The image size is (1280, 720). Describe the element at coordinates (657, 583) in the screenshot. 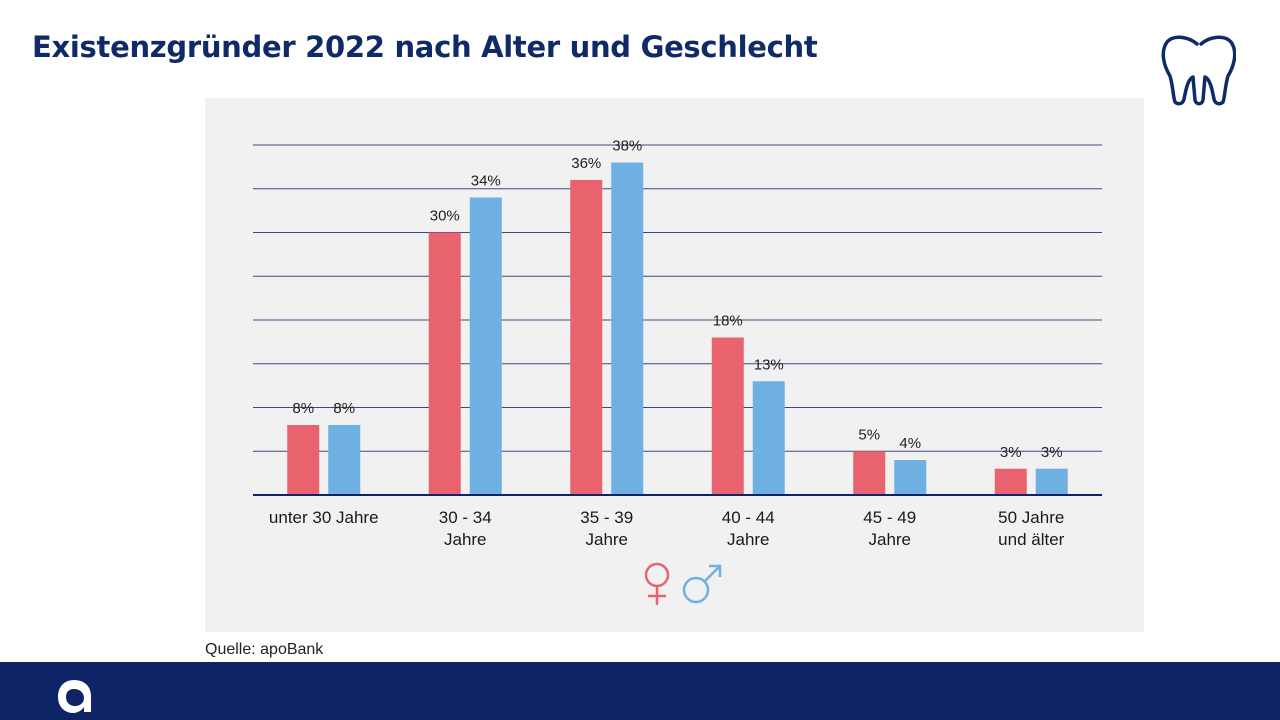

I see `legend-female-icon` at that location.